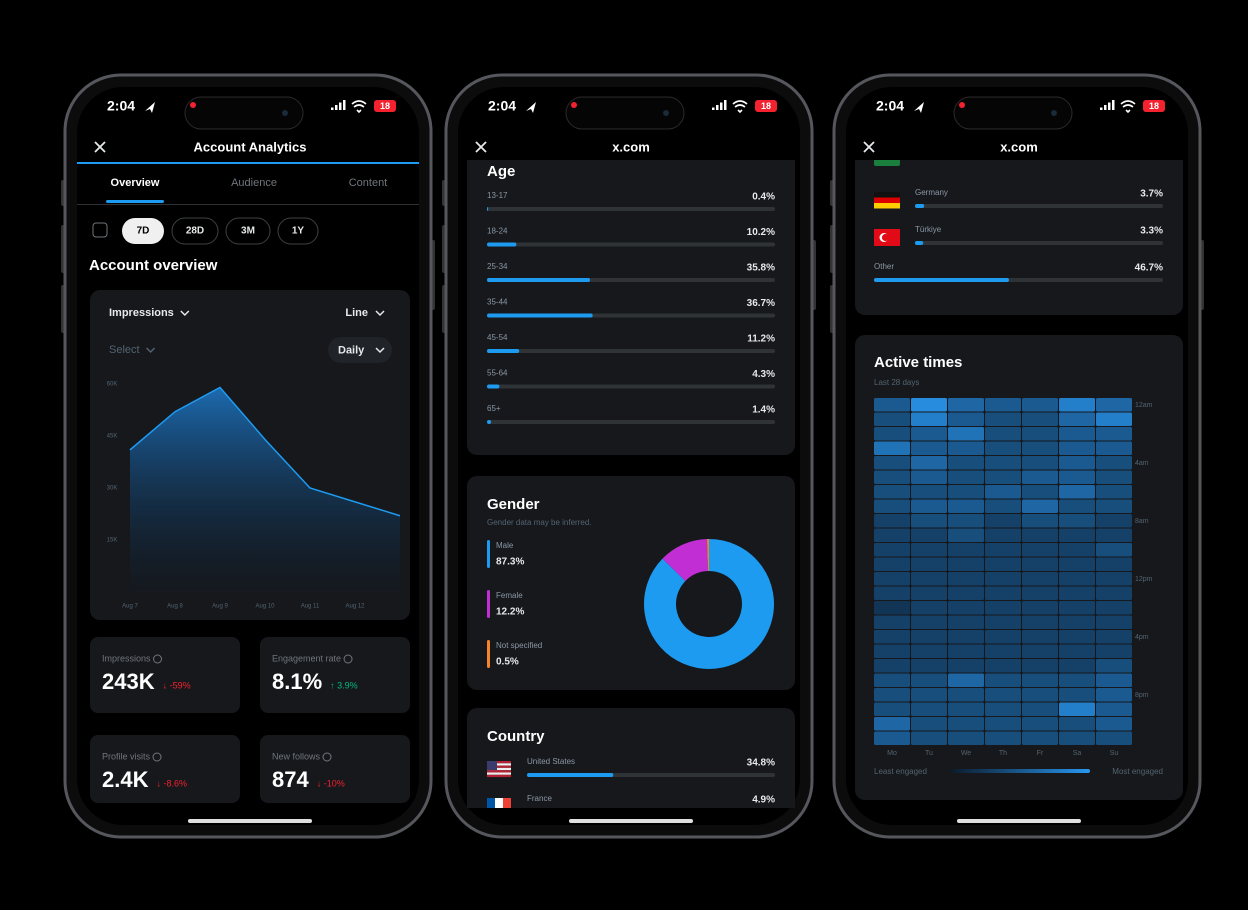 The width and height of the screenshot is (1248, 910). What do you see at coordinates (171, 783) in the screenshot?
I see `metric-change: ↓ -8.6%` at bounding box center [171, 783].